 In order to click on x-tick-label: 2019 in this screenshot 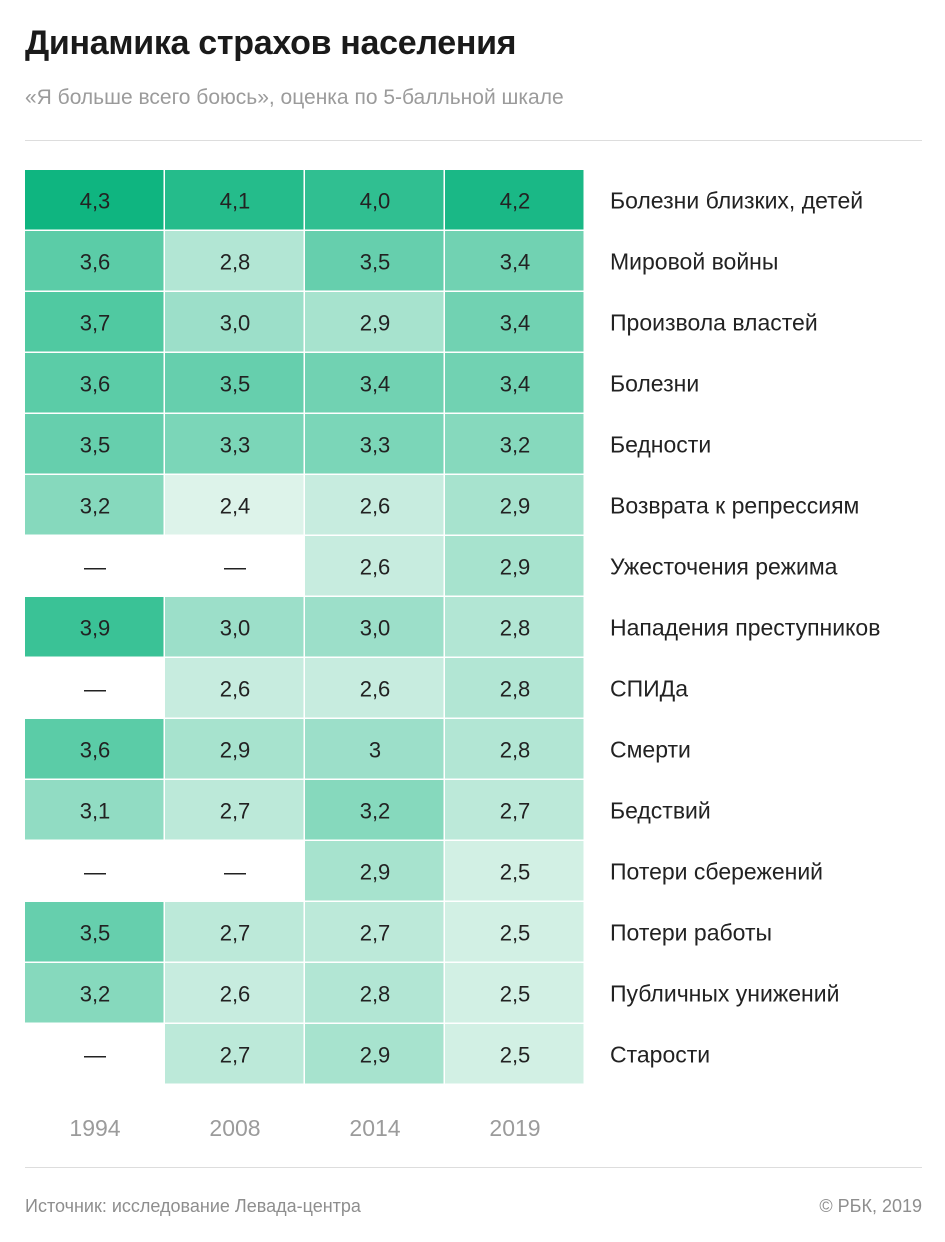, I will do `click(514, 1128)`.